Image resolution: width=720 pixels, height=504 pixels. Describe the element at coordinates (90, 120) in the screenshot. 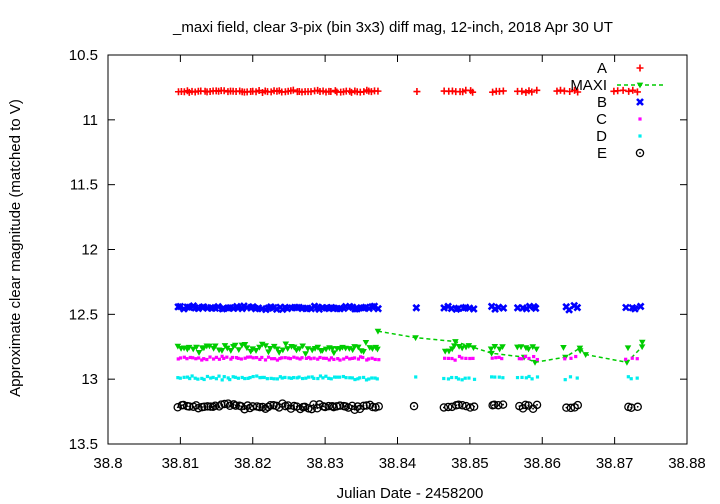

I see `y-tick-label: 11` at that location.